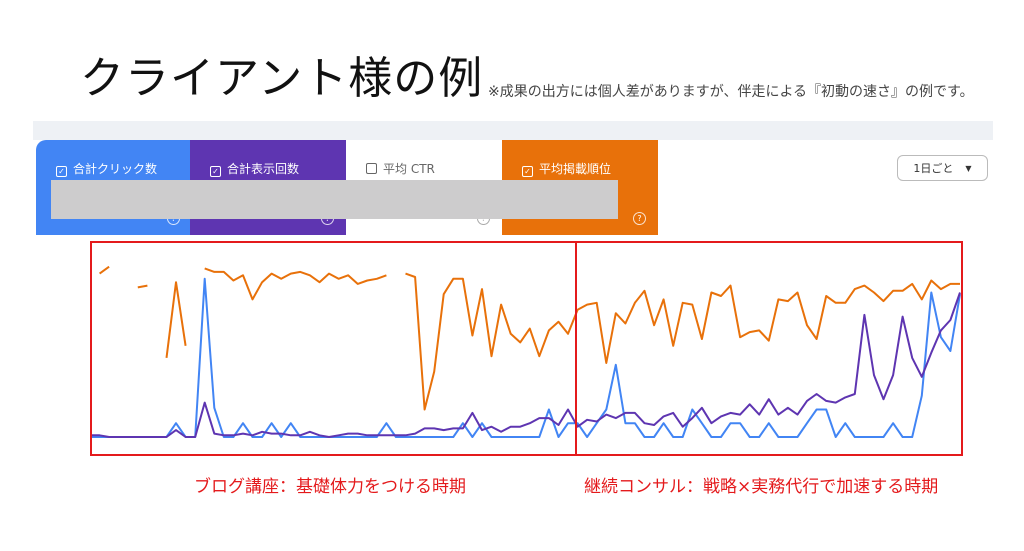 This screenshot has height=551, width=1024. I want to click on phase2-caption: 継続コンサル：戦略×実務代行で加速する時期, so click(761, 487).